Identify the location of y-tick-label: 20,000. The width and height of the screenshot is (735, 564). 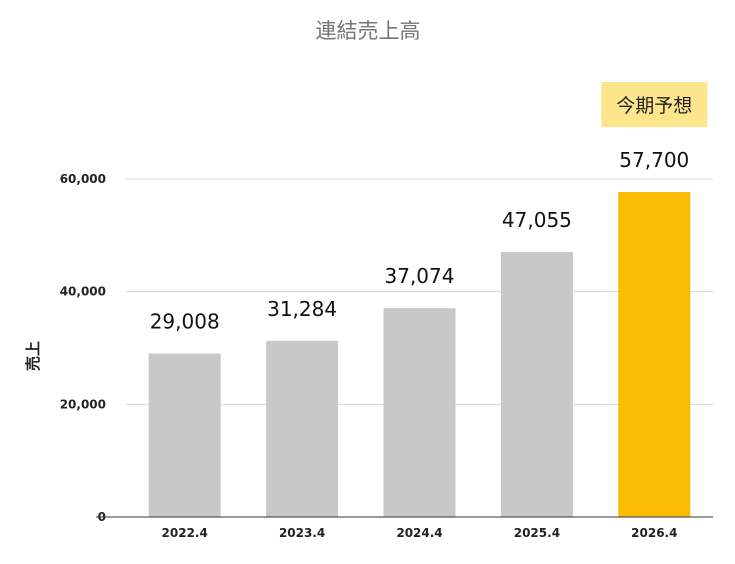
(83, 404).